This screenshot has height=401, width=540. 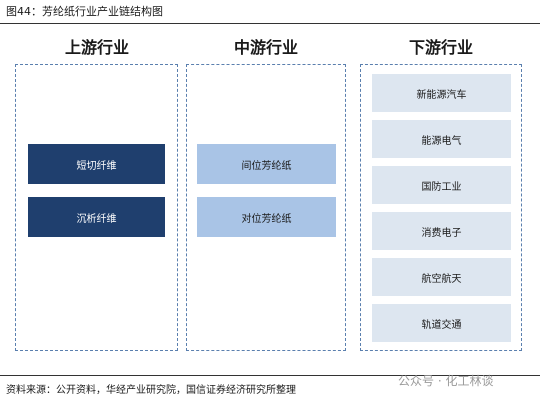 I want to click on node: 轨道交通, so click(x=441, y=323).